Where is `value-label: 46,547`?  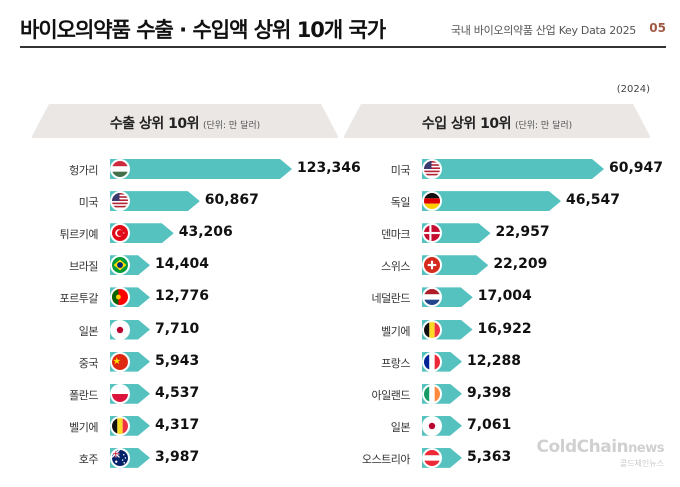 value-label: 46,547 is located at coordinates (593, 200).